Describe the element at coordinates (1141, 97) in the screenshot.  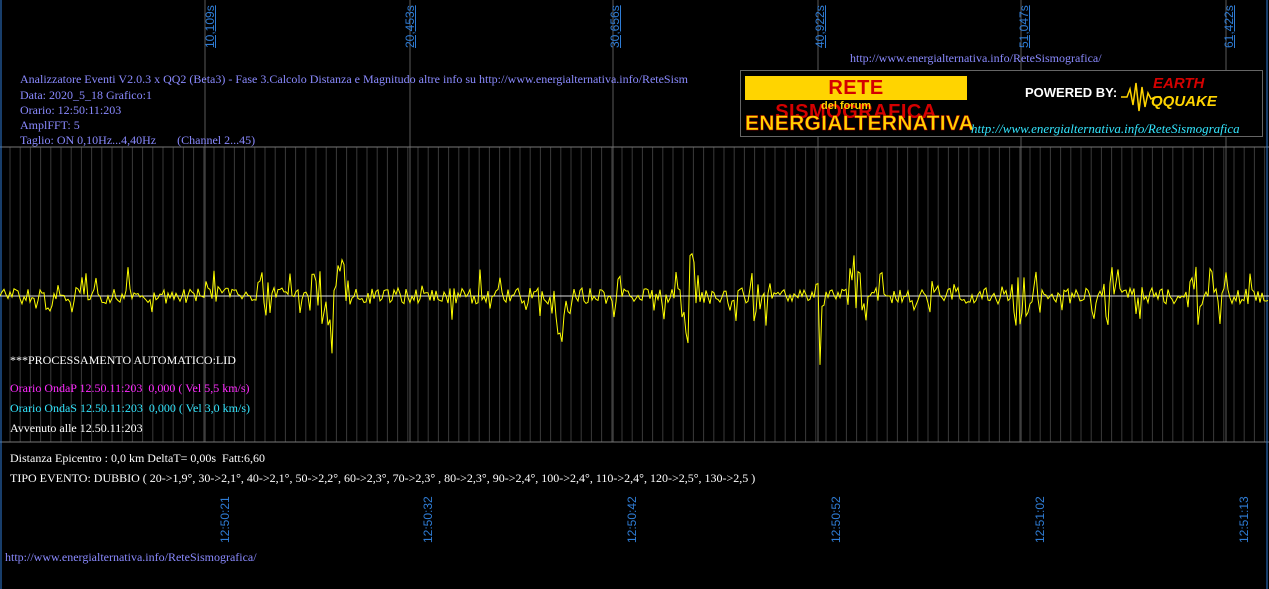
I see `earthquake-wave-icon` at that location.